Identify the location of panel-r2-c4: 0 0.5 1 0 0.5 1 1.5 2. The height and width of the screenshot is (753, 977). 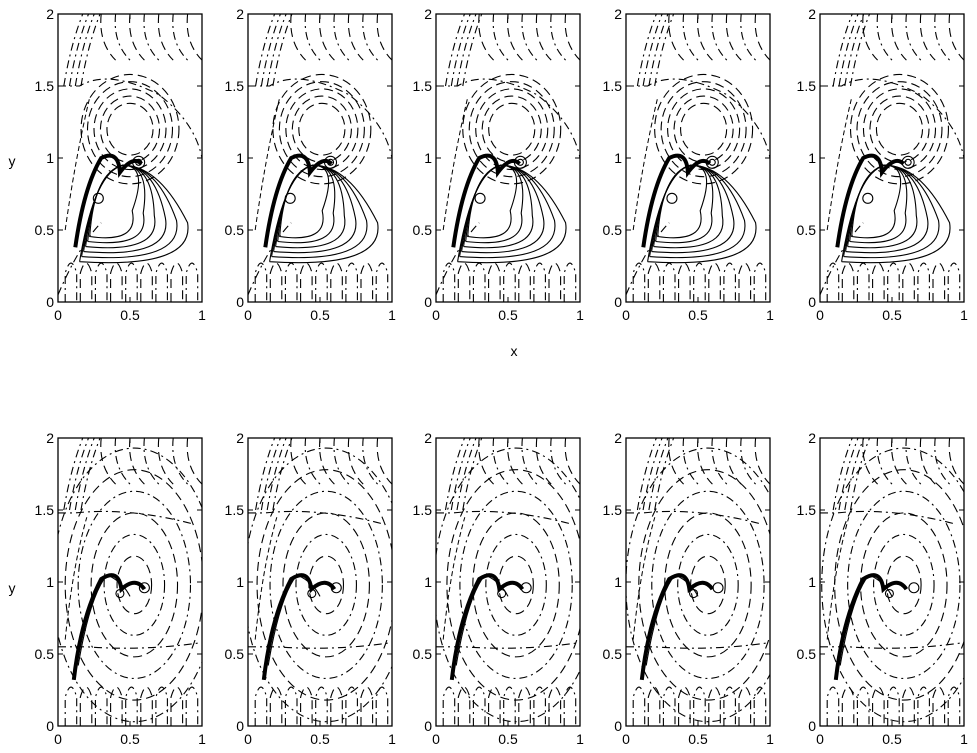
(689, 588).